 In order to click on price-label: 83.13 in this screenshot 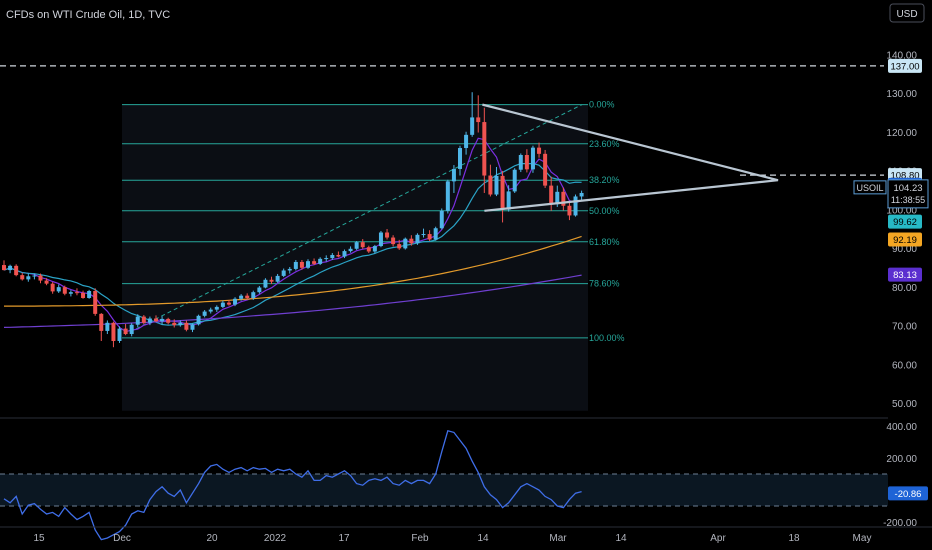, I will do `click(905, 275)`.